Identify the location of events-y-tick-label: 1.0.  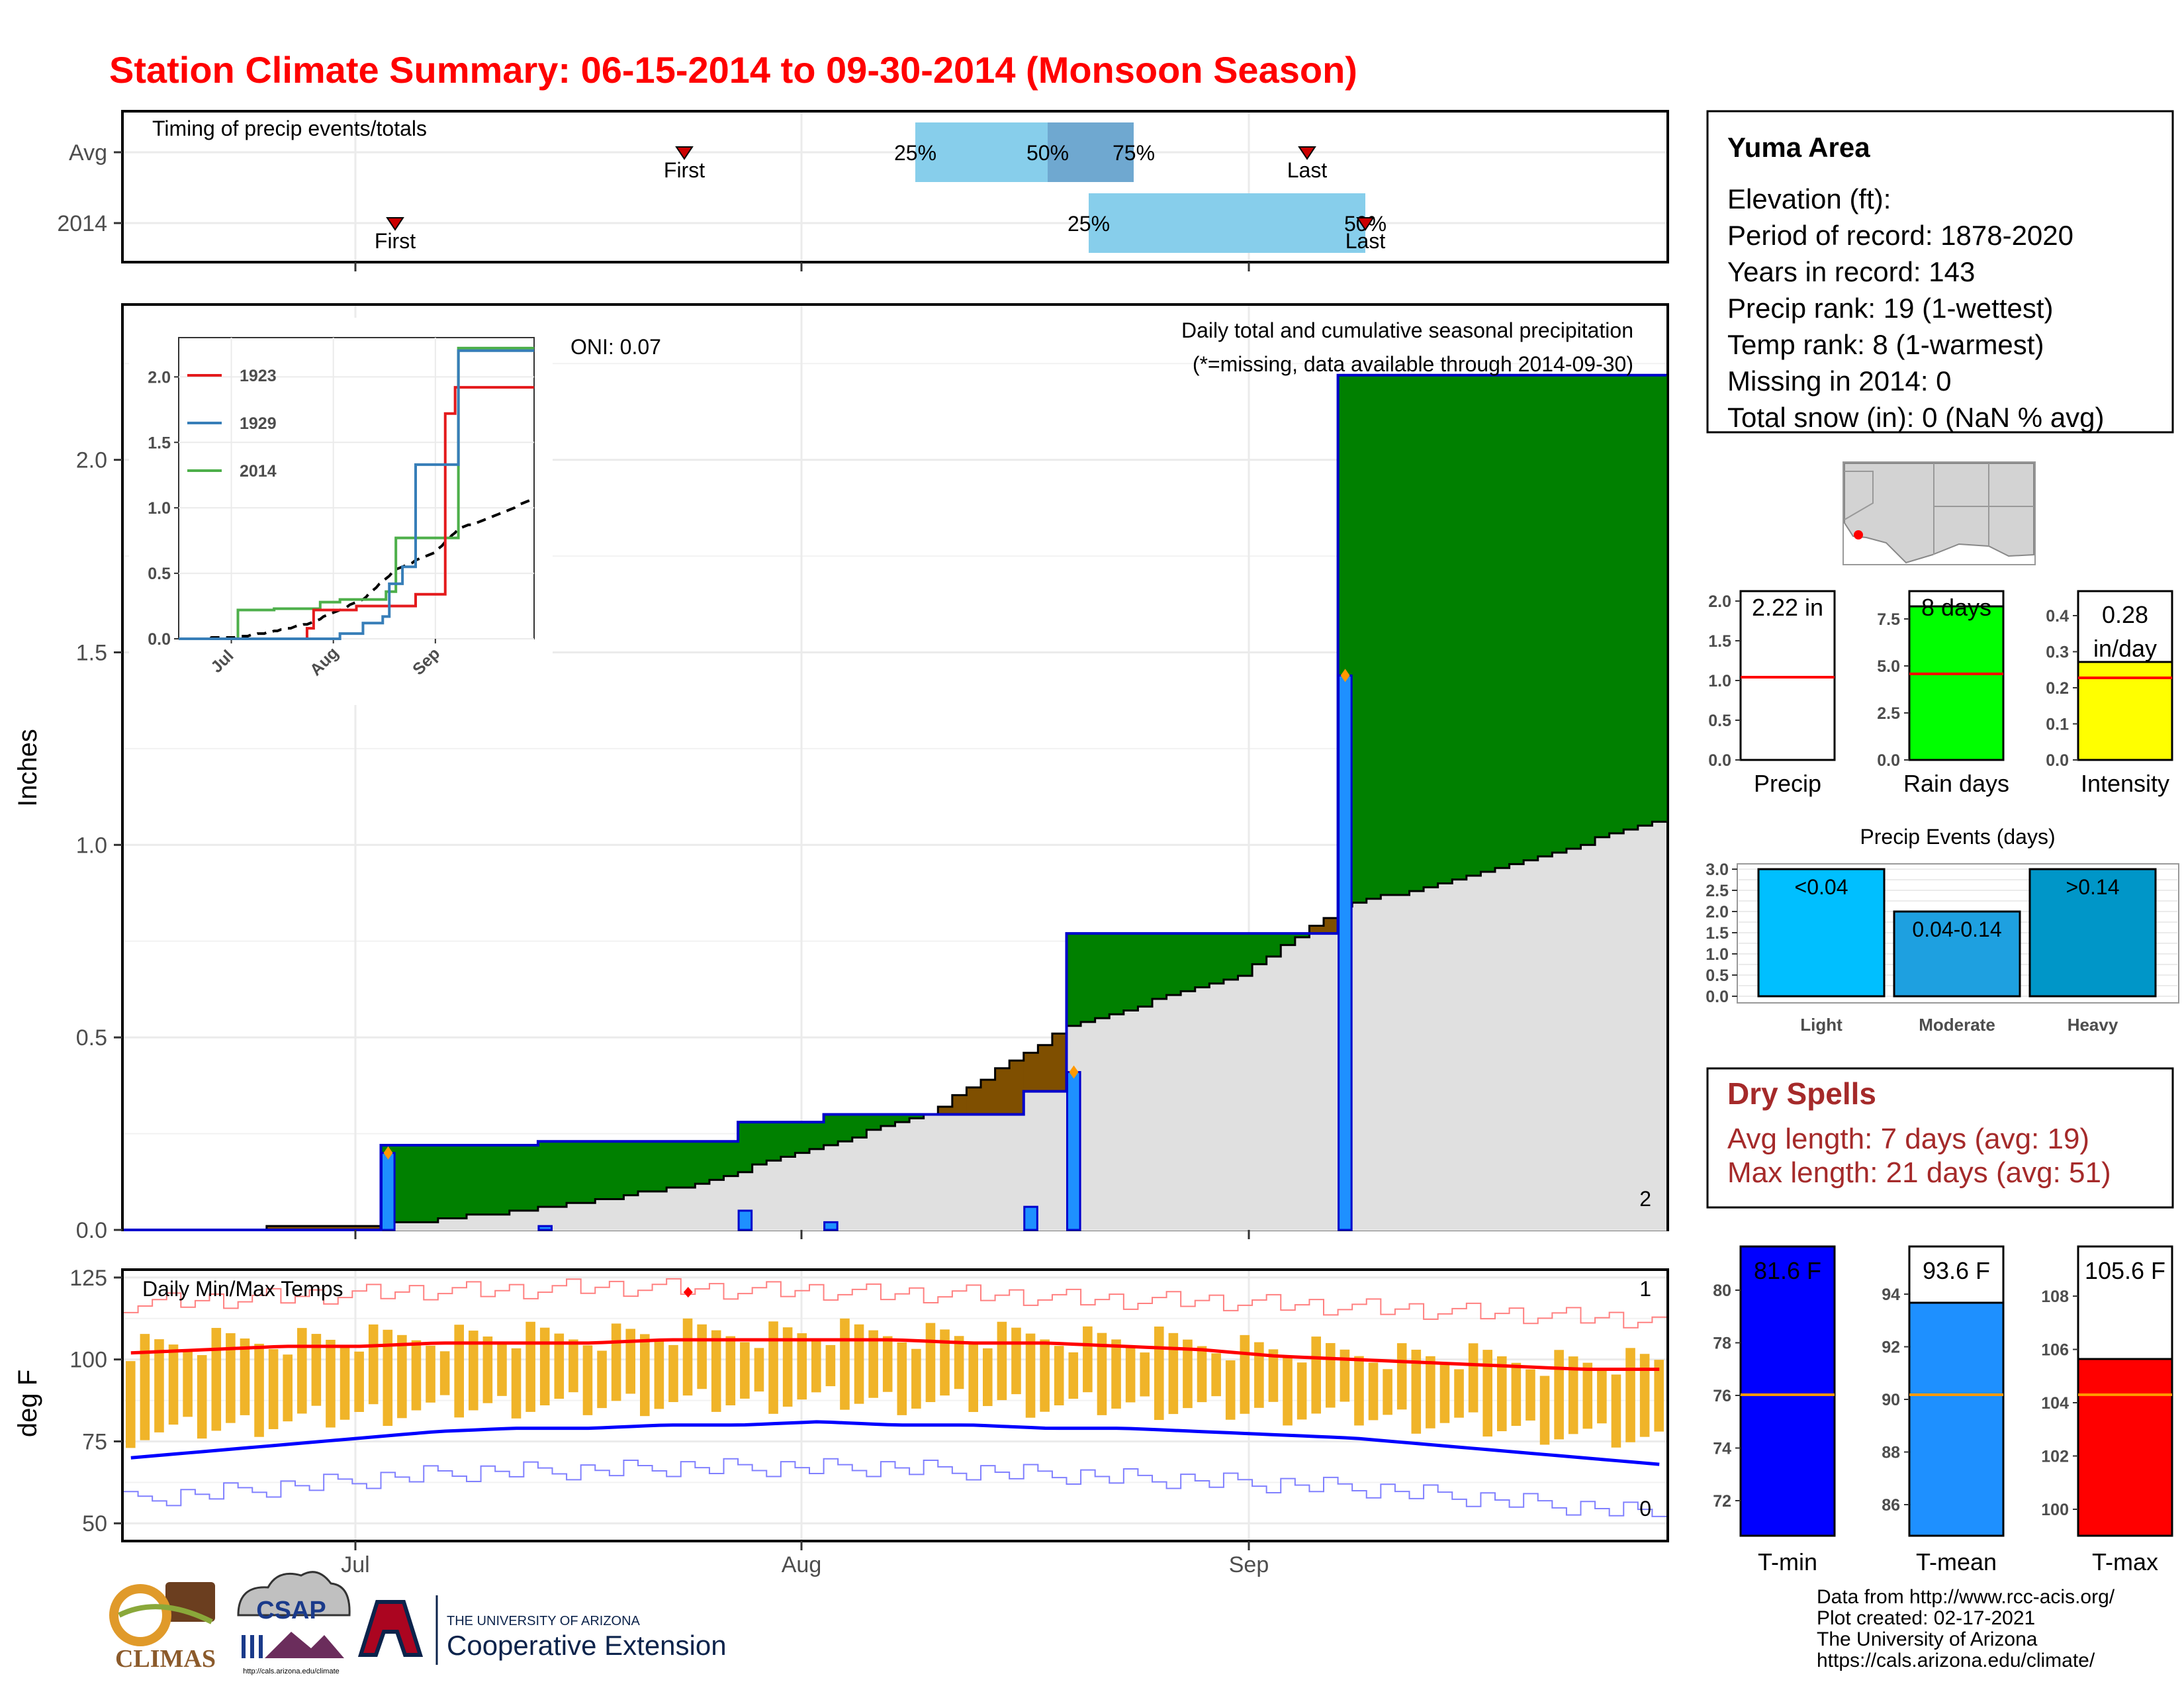
(1718, 954).